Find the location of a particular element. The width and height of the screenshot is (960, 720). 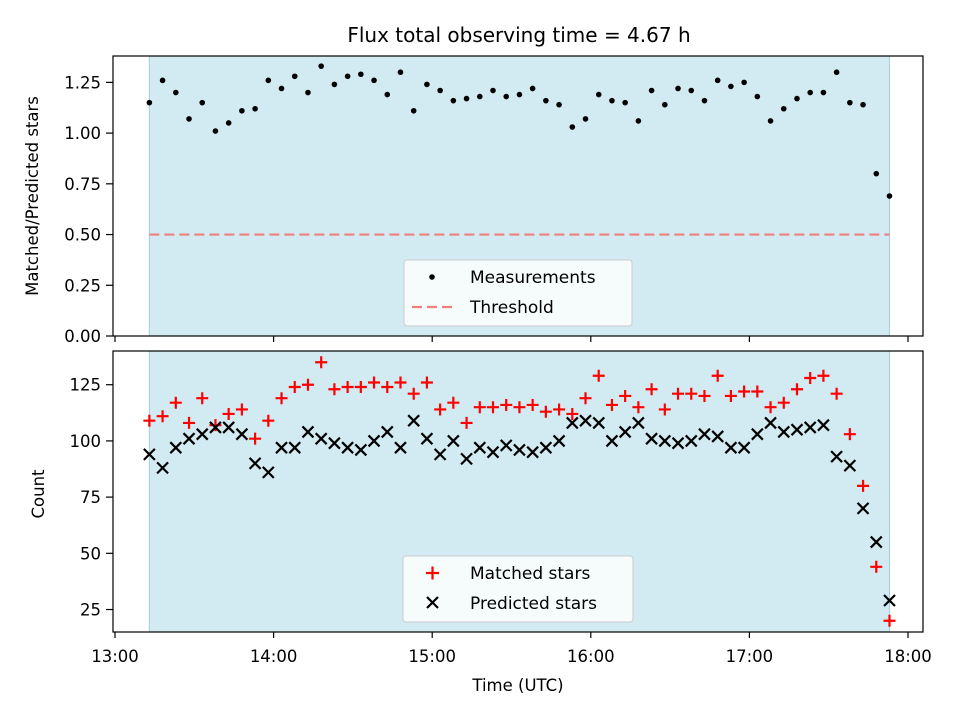

y-tick-label: 1.25 is located at coordinates (82, 82).